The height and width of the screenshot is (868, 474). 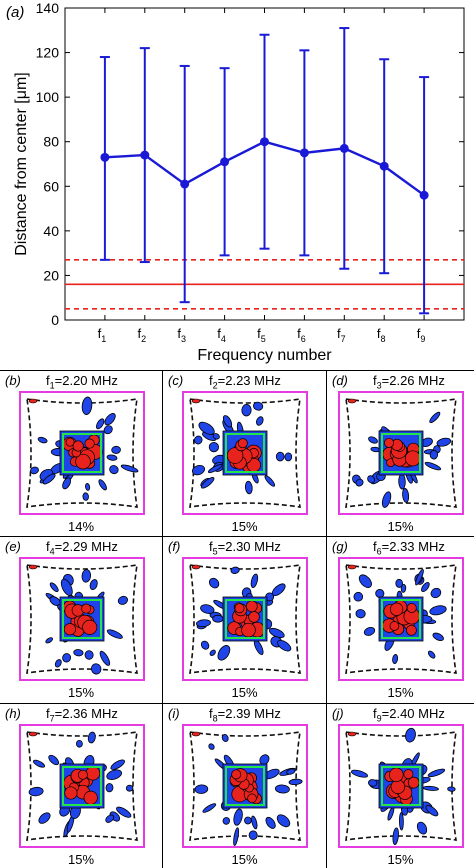 What do you see at coordinates (301, 335) in the screenshot?
I see `x-tick-label: f6` at bounding box center [301, 335].